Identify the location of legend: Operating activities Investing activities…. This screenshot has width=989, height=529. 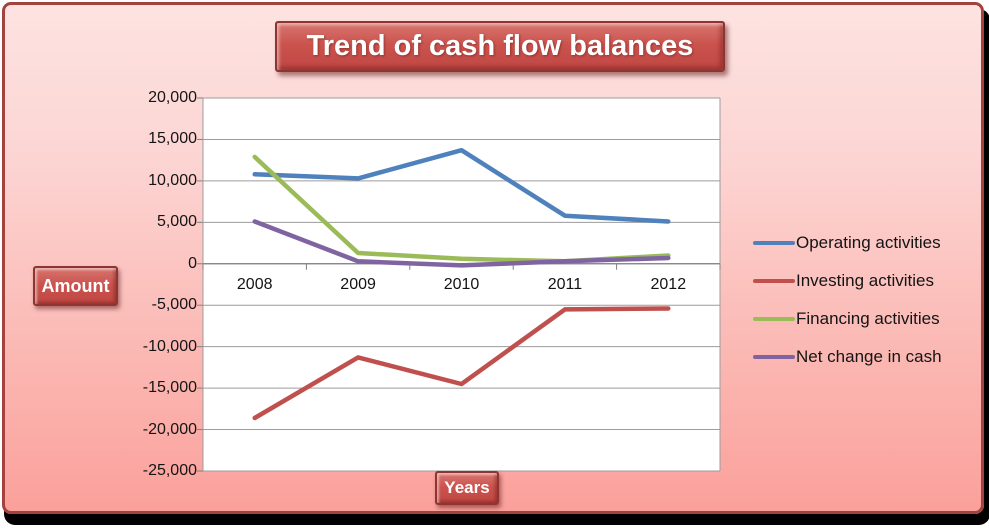
(864, 300).